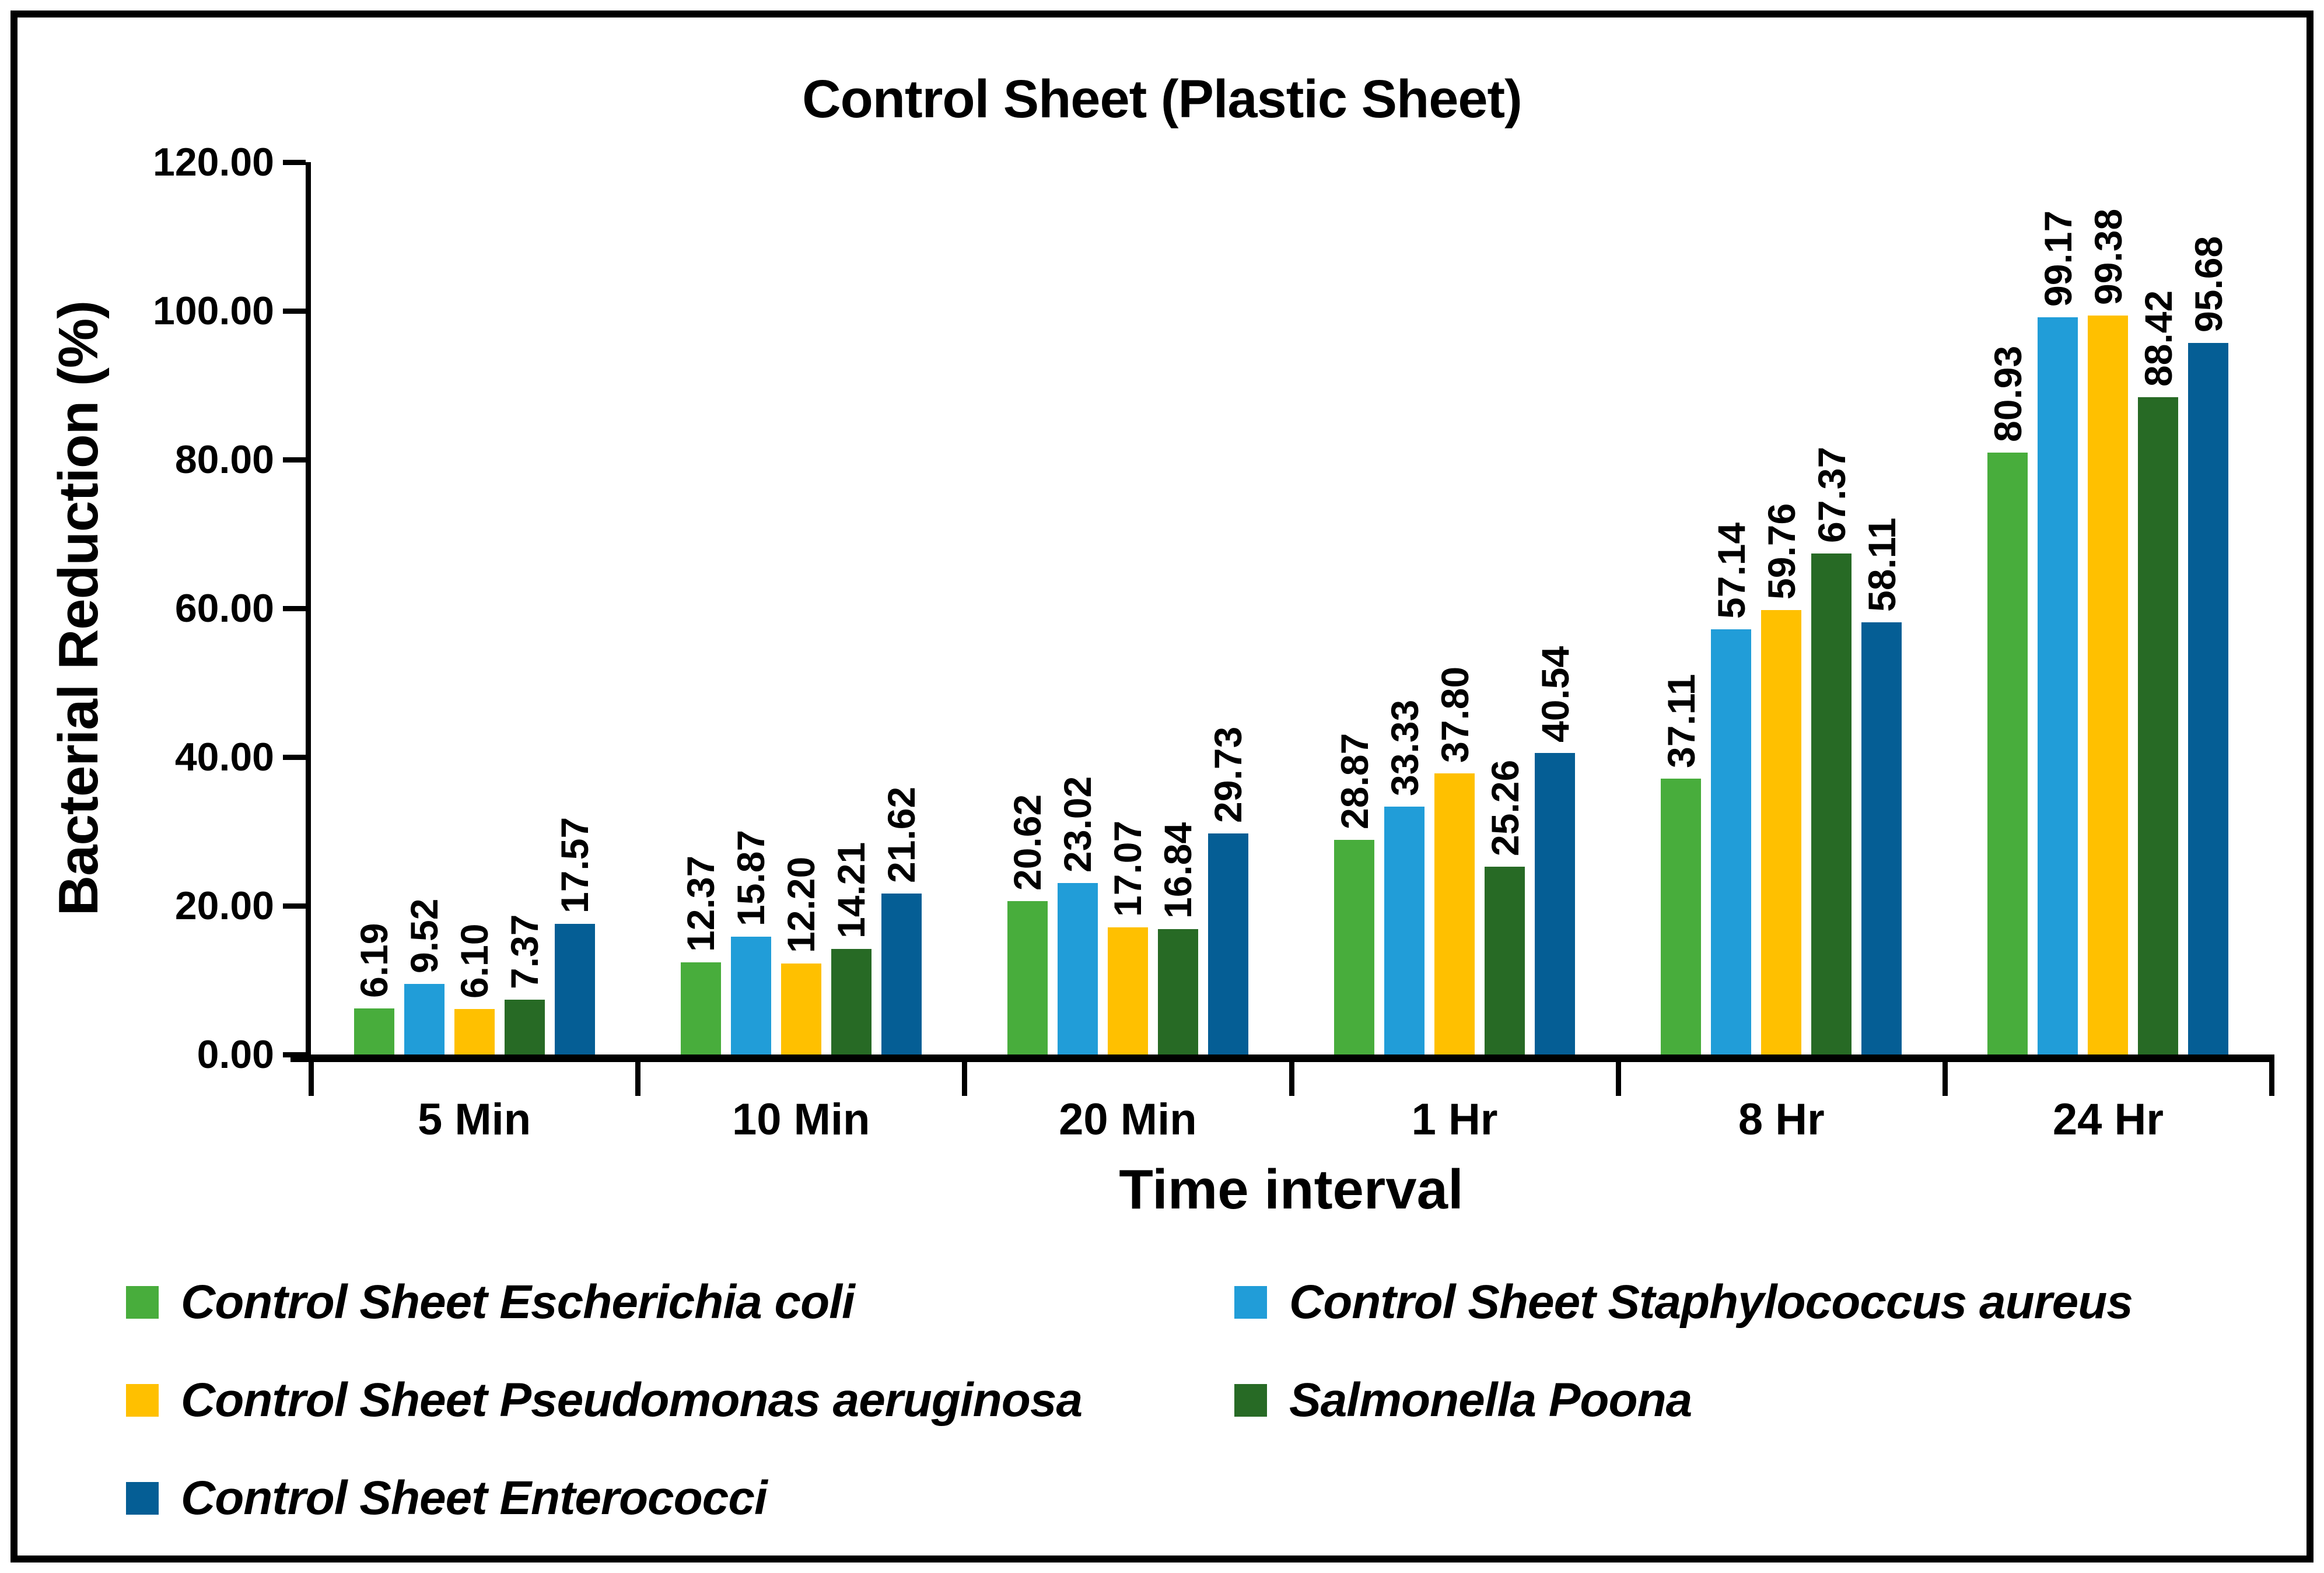 This screenshot has height=1573, width=2324. I want to click on legend-swatch-dark-green, so click(1251, 1400).